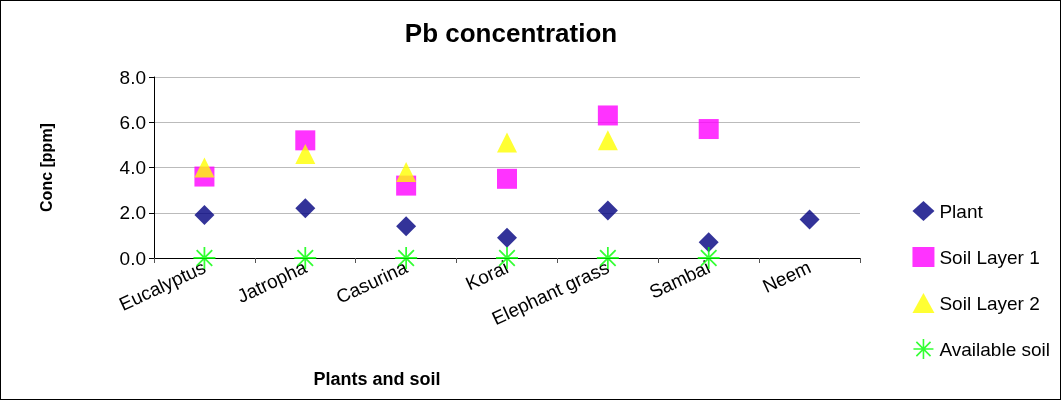 The height and width of the screenshot is (400, 1061). What do you see at coordinates (132, 77) in the screenshot?
I see `y-tick-label: 8.0` at bounding box center [132, 77].